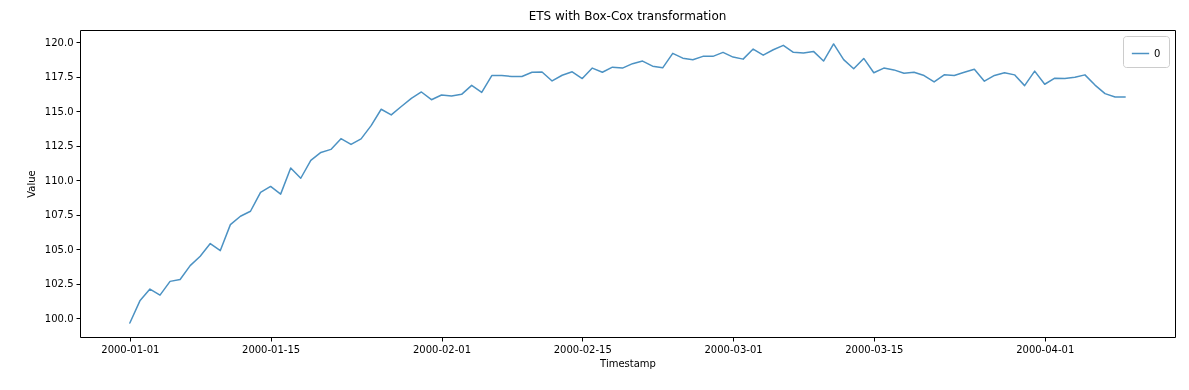 This screenshot has height=390, width=1189. Describe the element at coordinates (59, 249) in the screenshot. I see `y-tick-label: 105.0` at that location.